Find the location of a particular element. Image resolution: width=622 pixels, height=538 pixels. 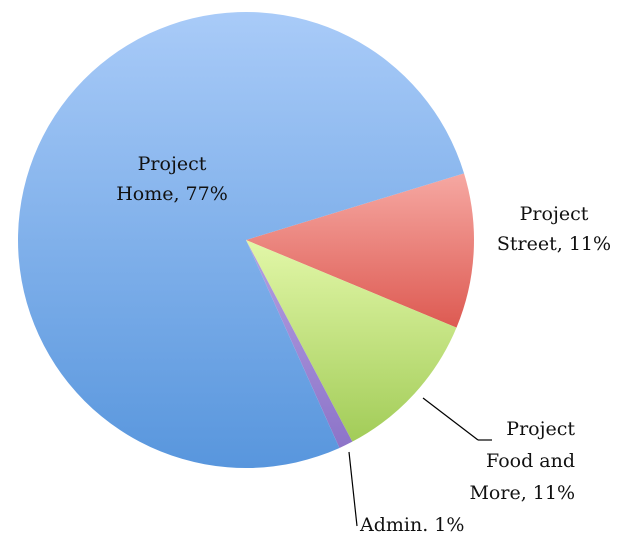

slice-label: Admin. 1% is located at coordinates (411, 525).